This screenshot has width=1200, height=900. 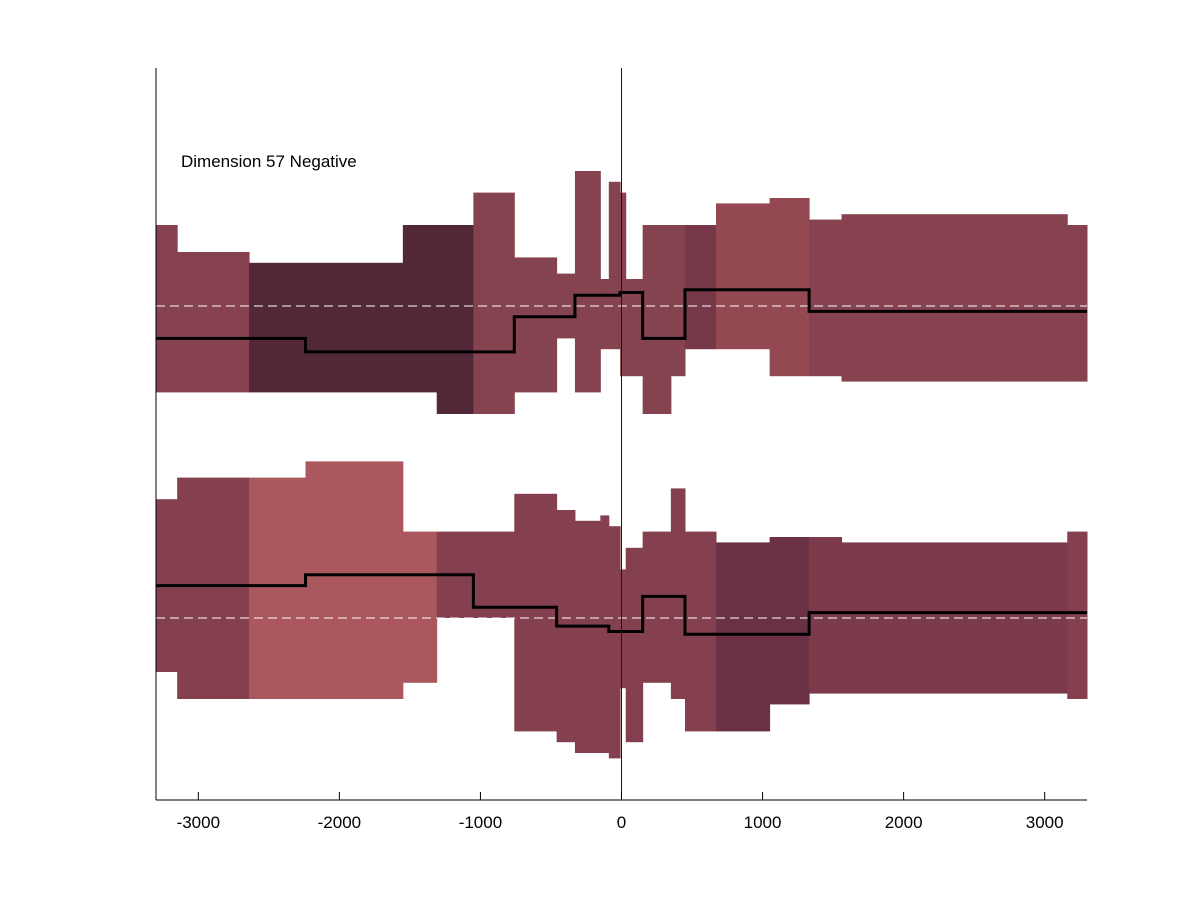 What do you see at coordinates (480, 822) in the screenshot?
I see `x-tick-label: -1000` at bounding box center [480, 822].